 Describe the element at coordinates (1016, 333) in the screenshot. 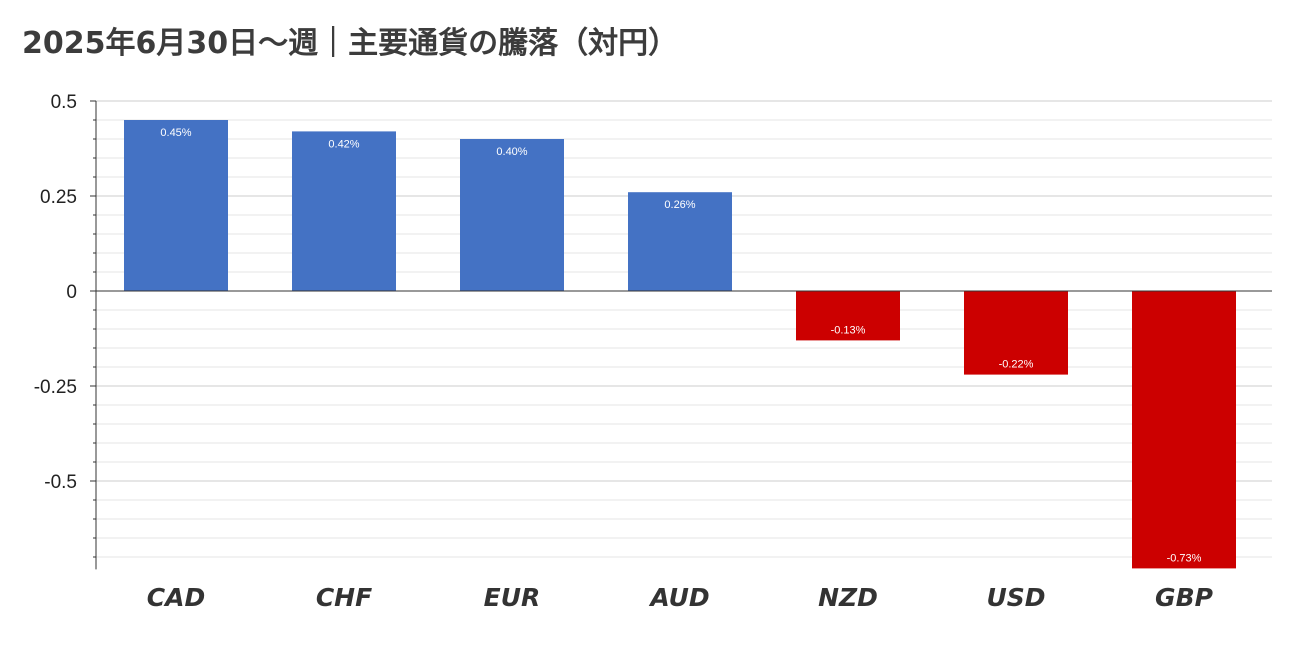

I see `bar-usd` at that location.